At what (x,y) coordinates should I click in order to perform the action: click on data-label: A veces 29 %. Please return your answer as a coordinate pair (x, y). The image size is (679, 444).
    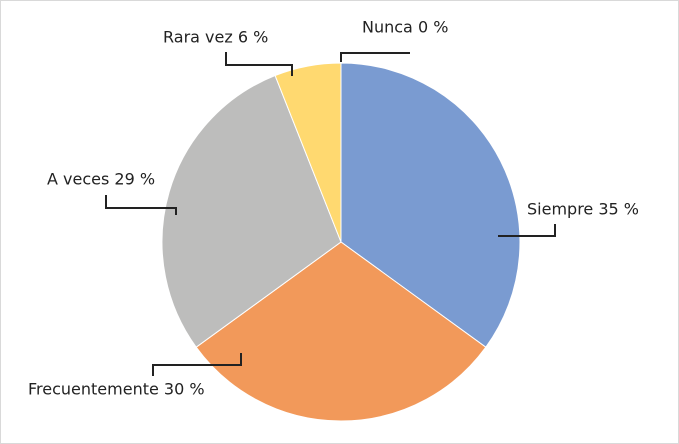
    Looking at the image, I should click on (101, 179).